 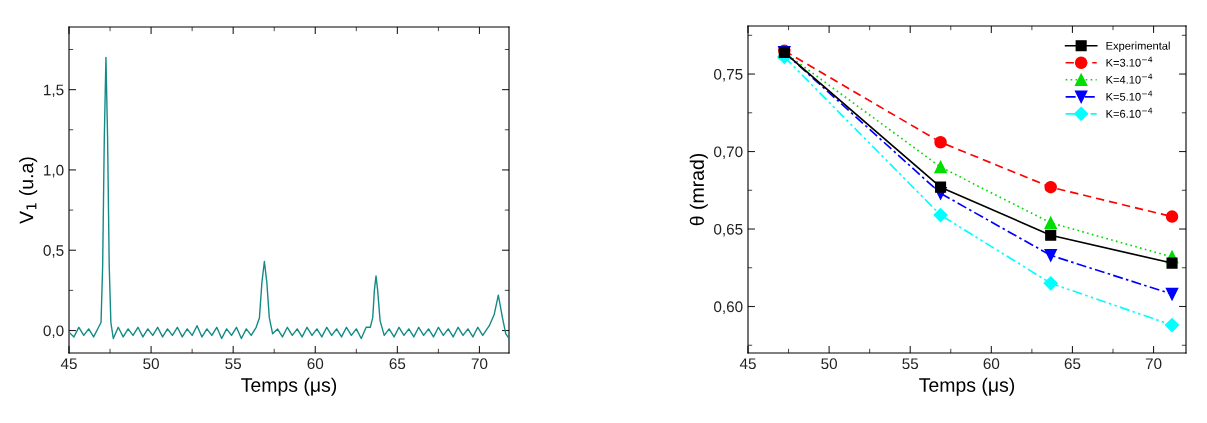 What do you see at coordinates (53, 251) in the screenshot?
I see `y-tick-label: 0,5` at bounding box center [53, 251].